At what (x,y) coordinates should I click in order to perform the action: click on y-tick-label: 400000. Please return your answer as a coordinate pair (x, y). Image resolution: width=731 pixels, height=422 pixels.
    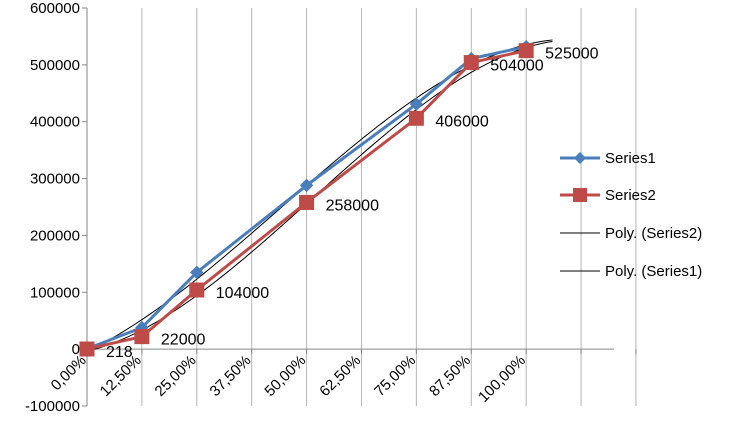
    Looking at the image, I should click on (55, 122).